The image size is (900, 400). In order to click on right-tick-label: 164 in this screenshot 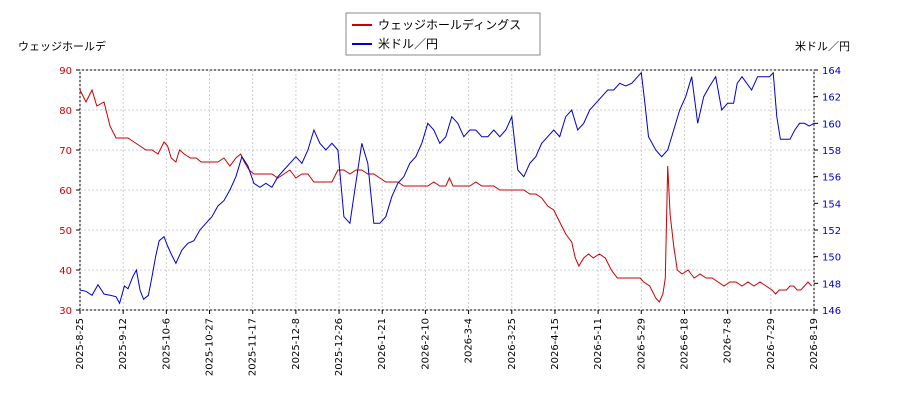, I will do `click(831, 71)`.